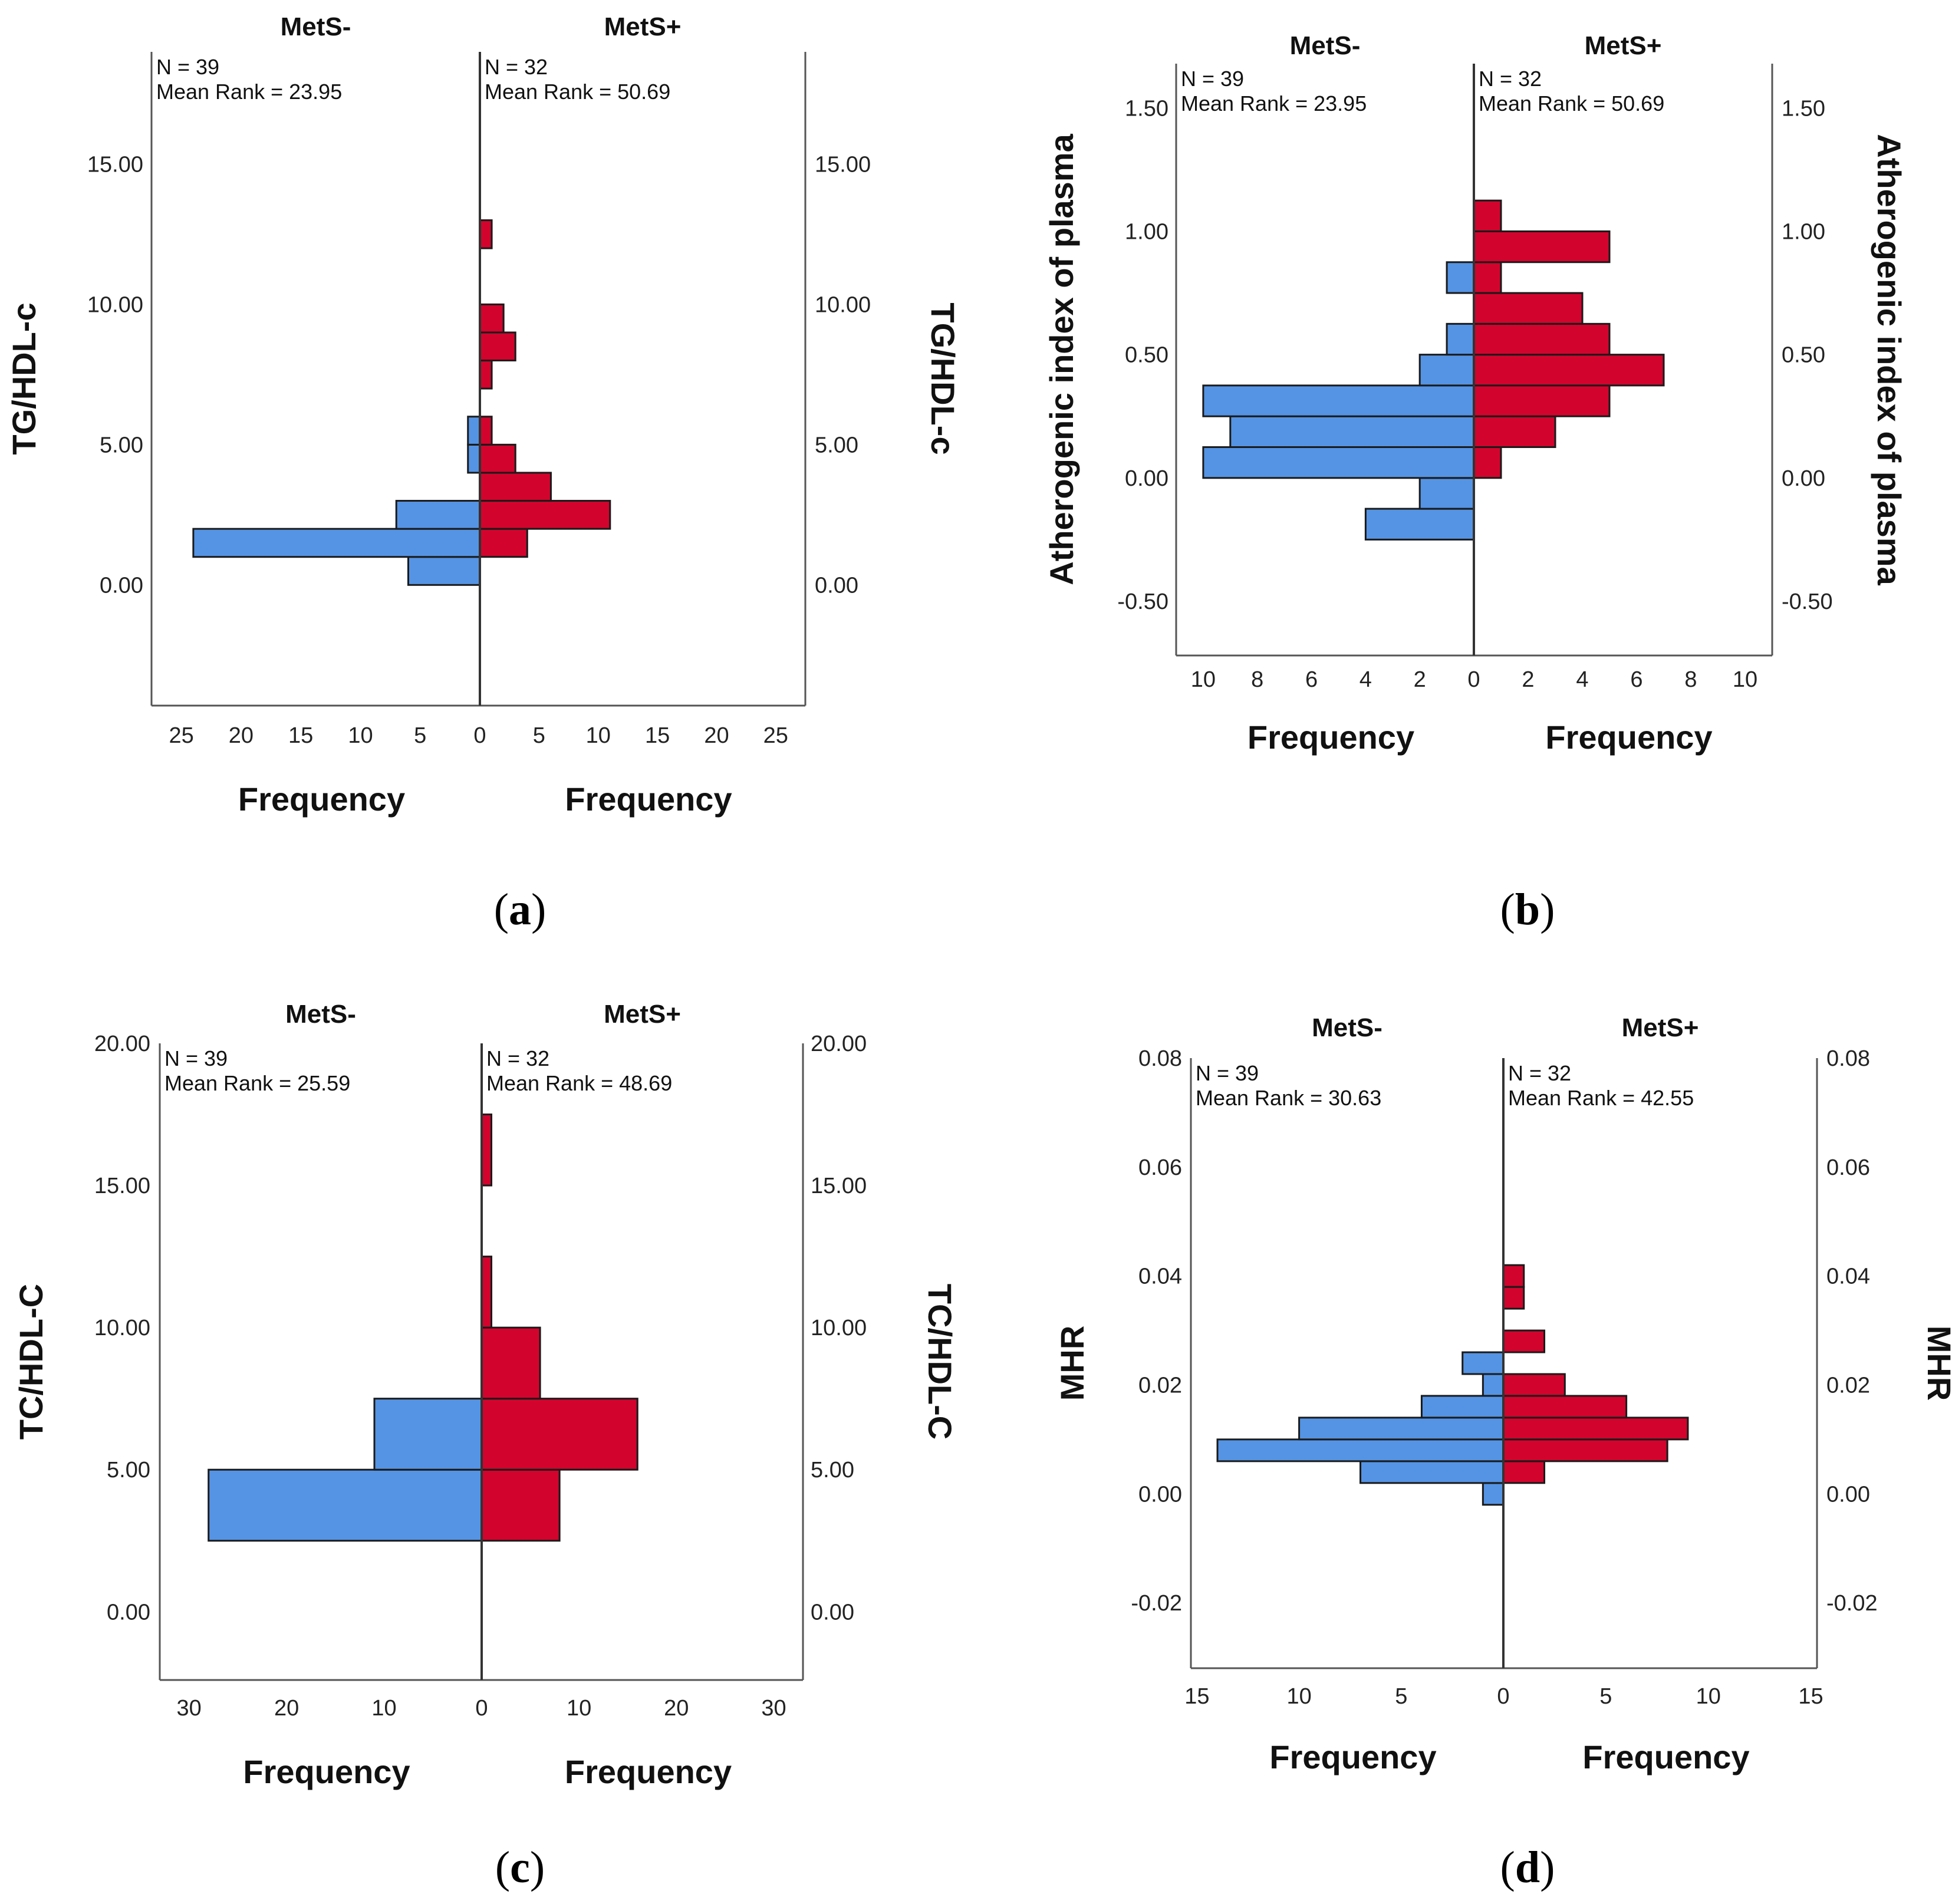 The width and height of the screenshot is (1952, 1904). I want to click on ytick-label-right: 0.08, so click(1848, 1058).